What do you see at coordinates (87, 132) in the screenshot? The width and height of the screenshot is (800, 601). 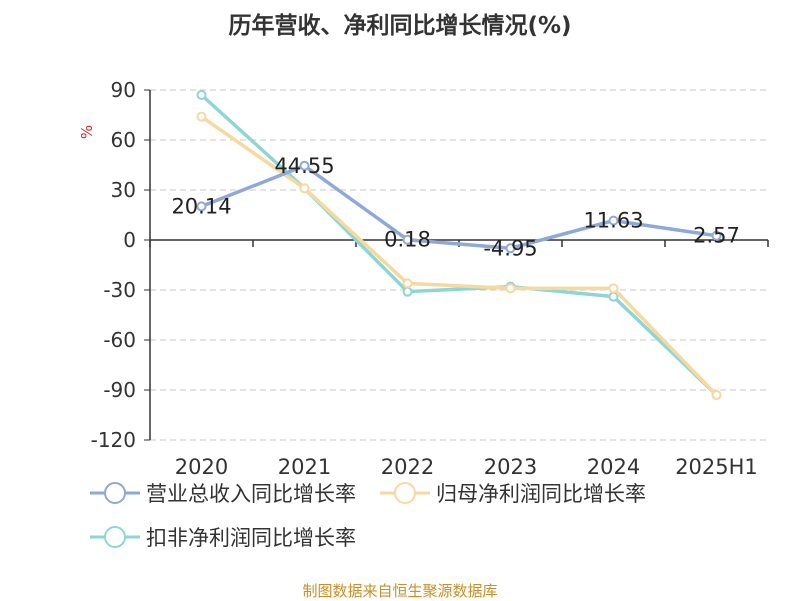 I see `y-axis-label: %` at bounding box center [87, 132].